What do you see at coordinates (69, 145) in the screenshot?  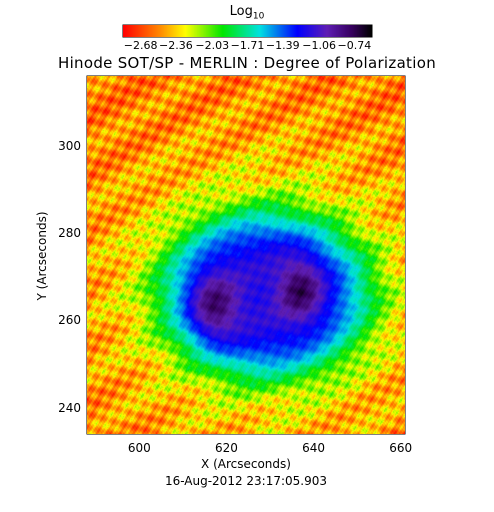 I see `y-tick-label: 300` at bounding box center [69, 145].